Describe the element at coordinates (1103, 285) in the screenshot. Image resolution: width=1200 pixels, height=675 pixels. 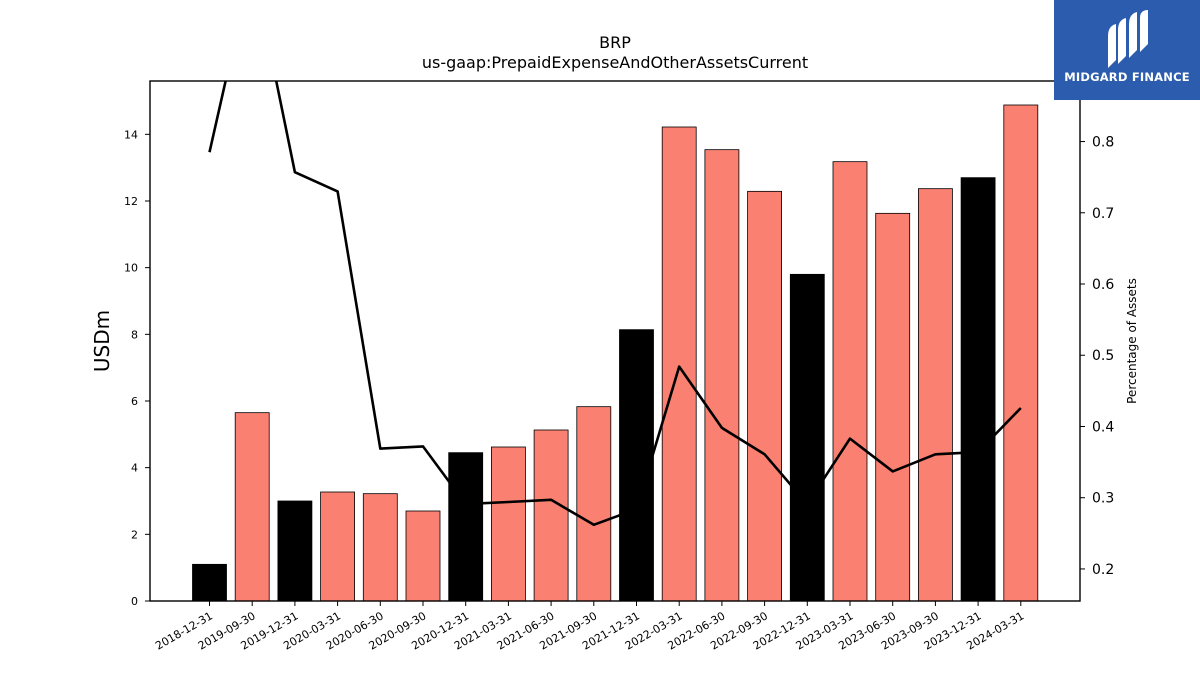
I see `y2-tick-label: 0.6` at that location.